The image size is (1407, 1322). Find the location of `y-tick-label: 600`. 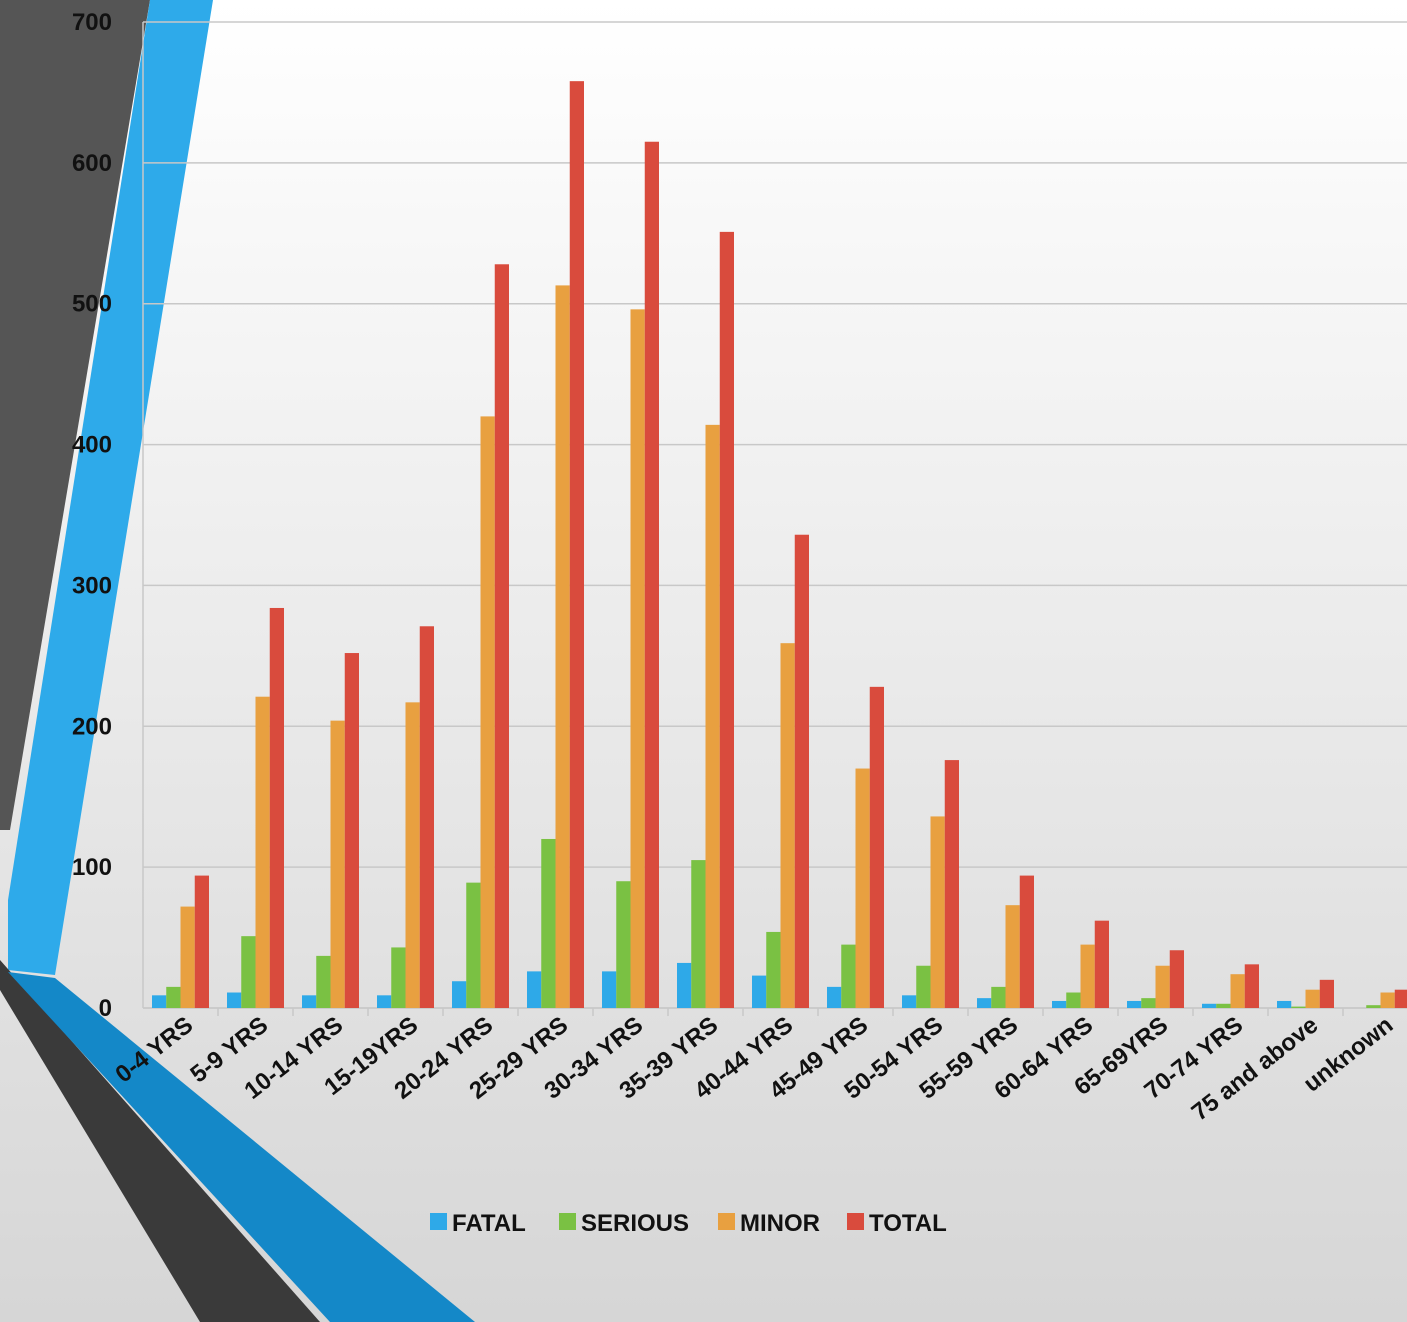

y-tick-label: 600 is located at coordinates (92, 163).